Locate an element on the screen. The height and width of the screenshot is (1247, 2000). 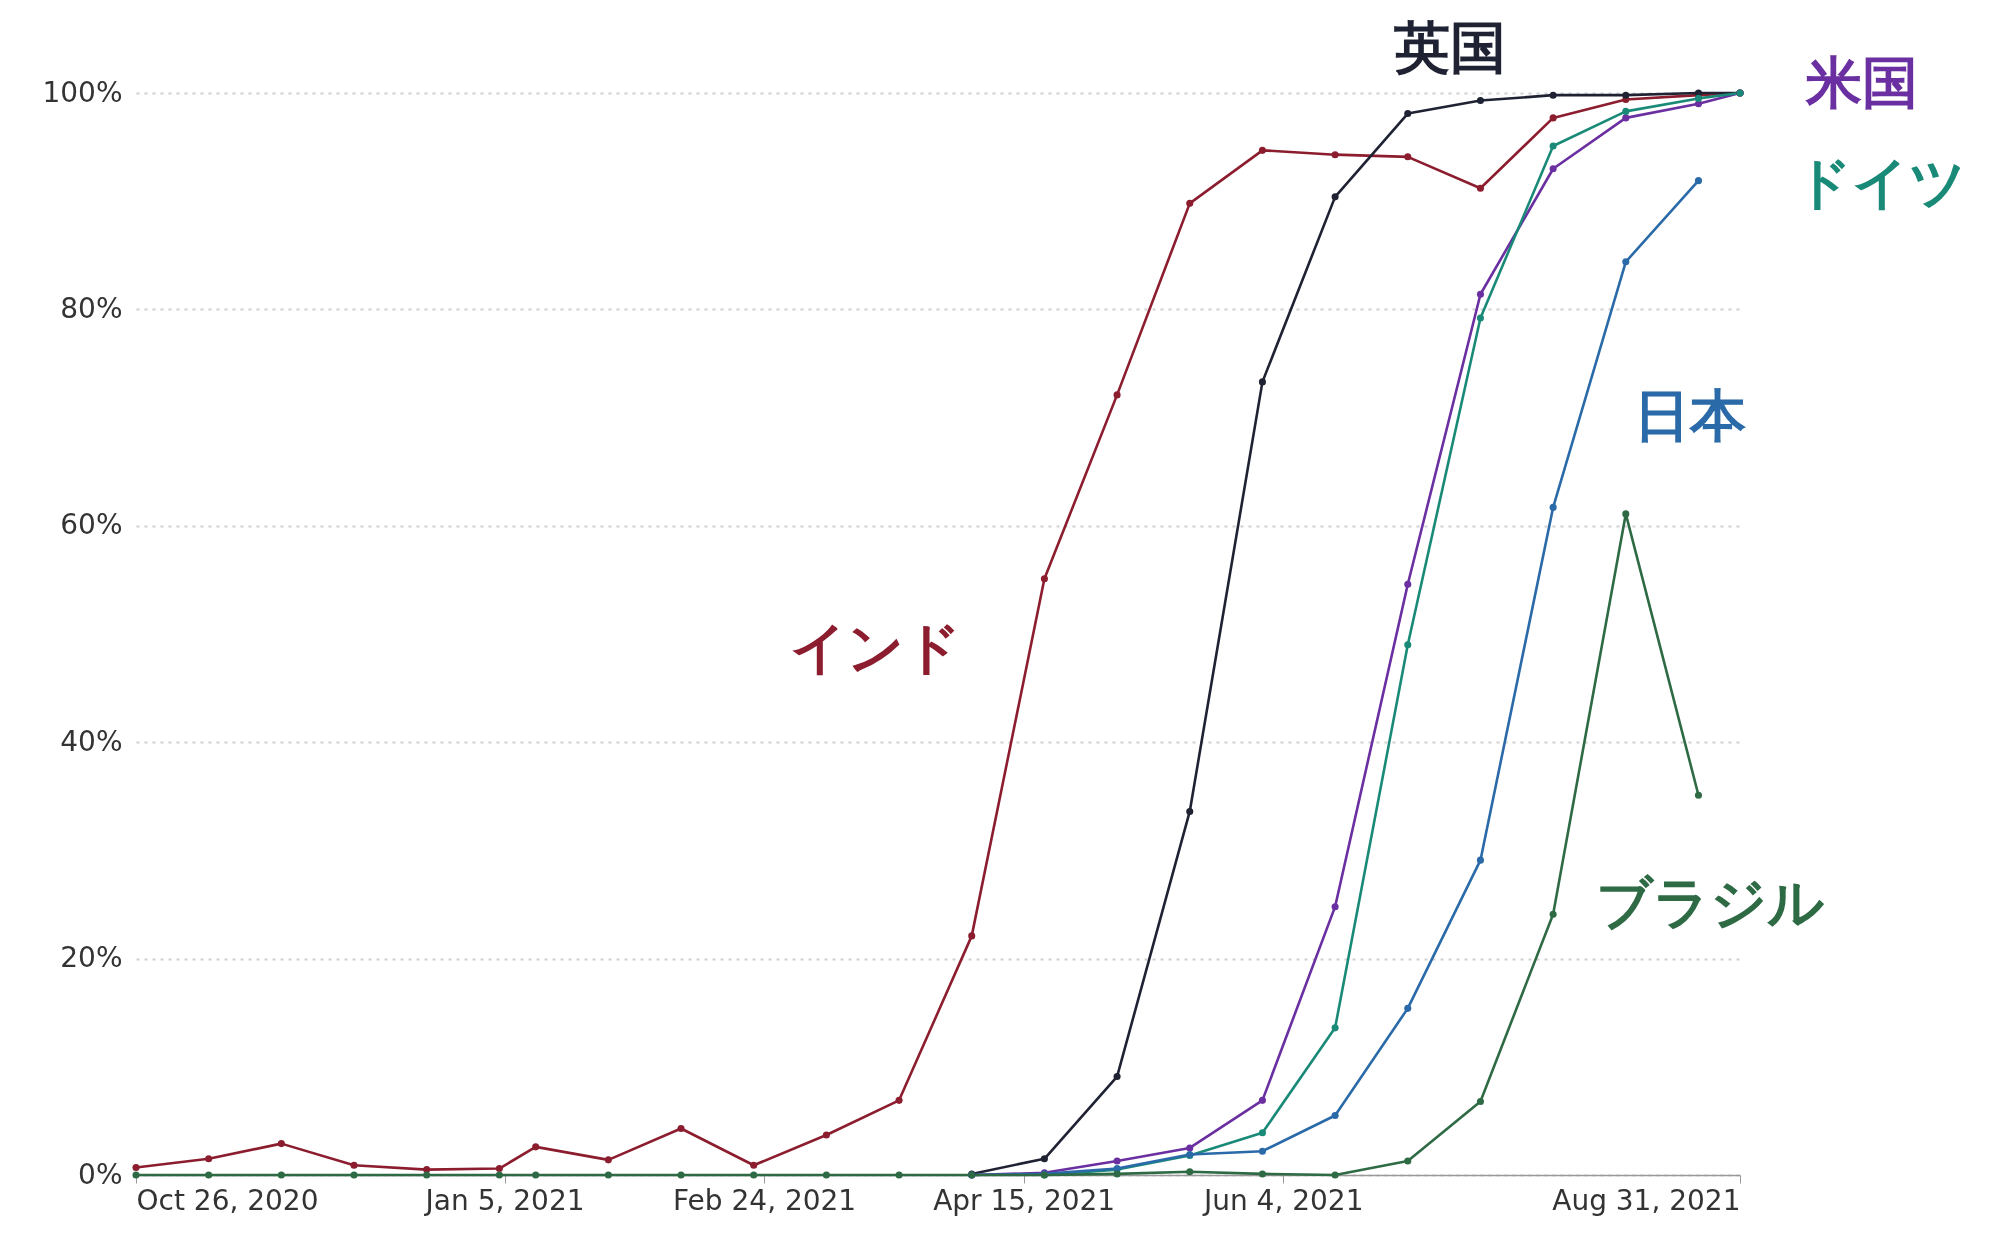
x-tick-label: Jan 5, 2021 is located at coordinates (504, 1200).